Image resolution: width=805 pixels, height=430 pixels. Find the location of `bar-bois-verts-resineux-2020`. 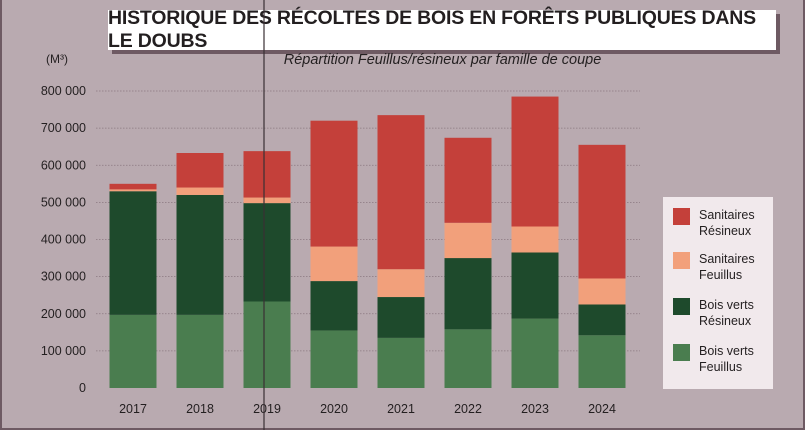

bar-bois-verts-resineux-2020 is located at coordinates (334, 306).